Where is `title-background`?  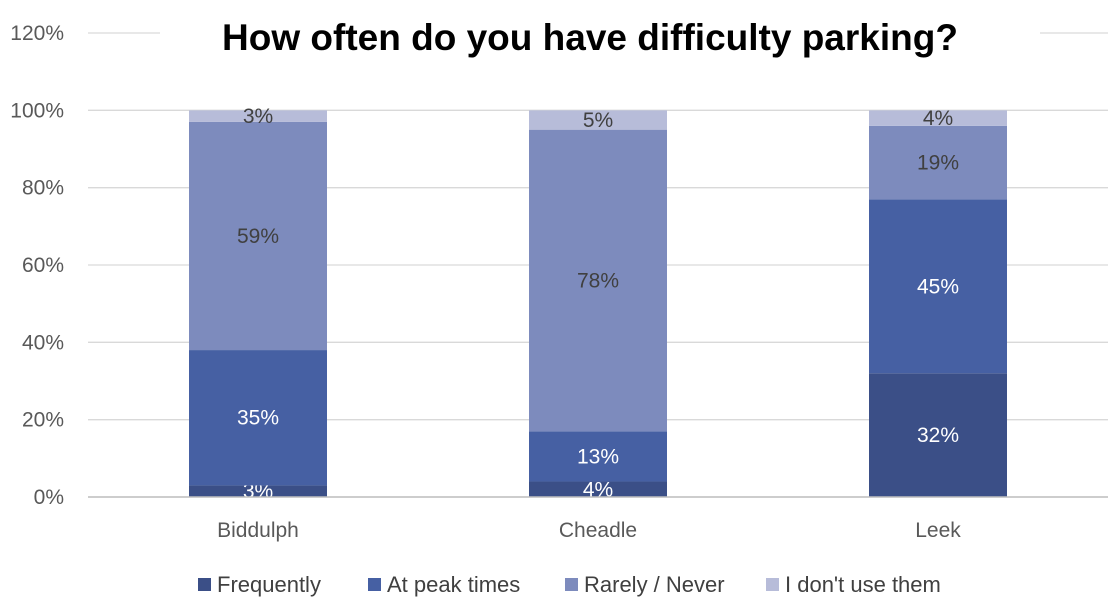
title-background is located at coordinates (600, 36).